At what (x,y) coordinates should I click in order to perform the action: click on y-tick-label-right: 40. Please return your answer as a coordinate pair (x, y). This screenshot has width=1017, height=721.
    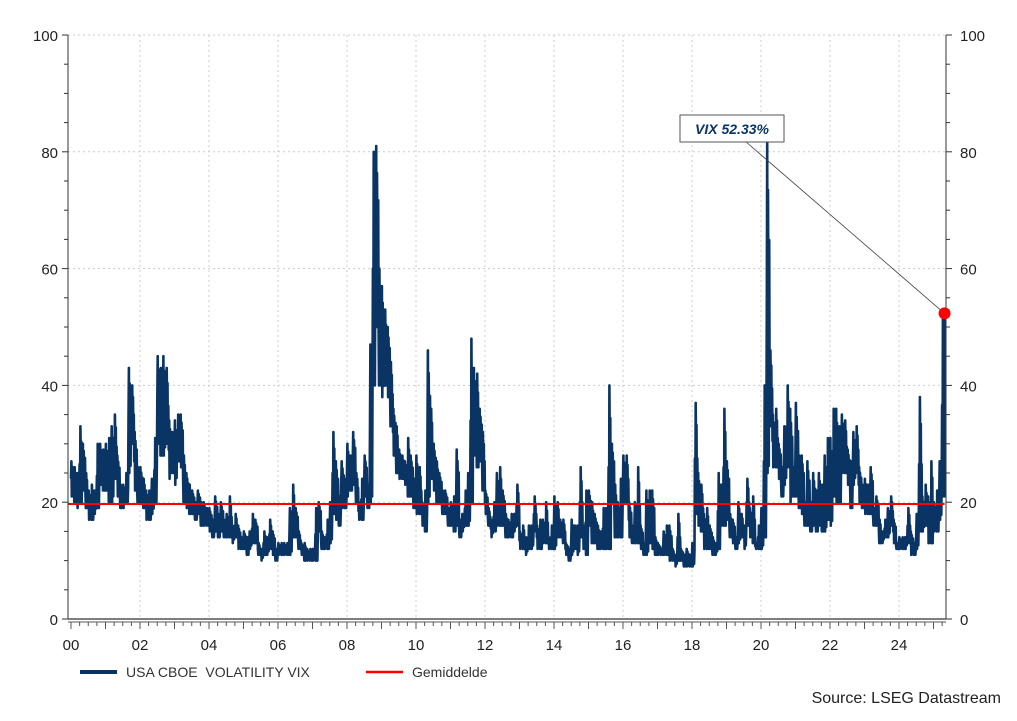
    Looking at the image, I should click on (968, 386).